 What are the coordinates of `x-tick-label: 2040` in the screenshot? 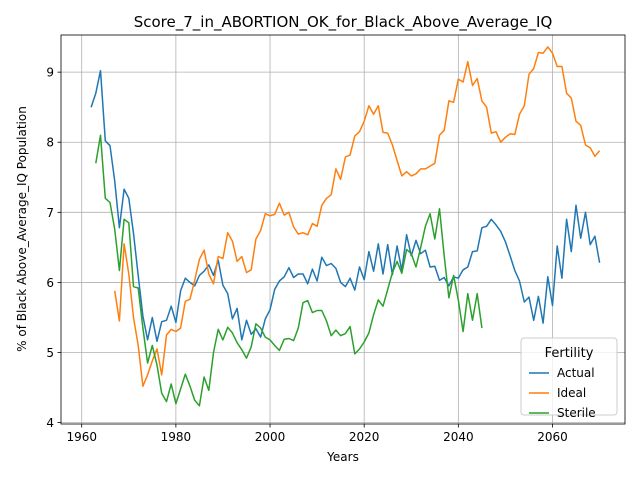 It's located at (458, 437).